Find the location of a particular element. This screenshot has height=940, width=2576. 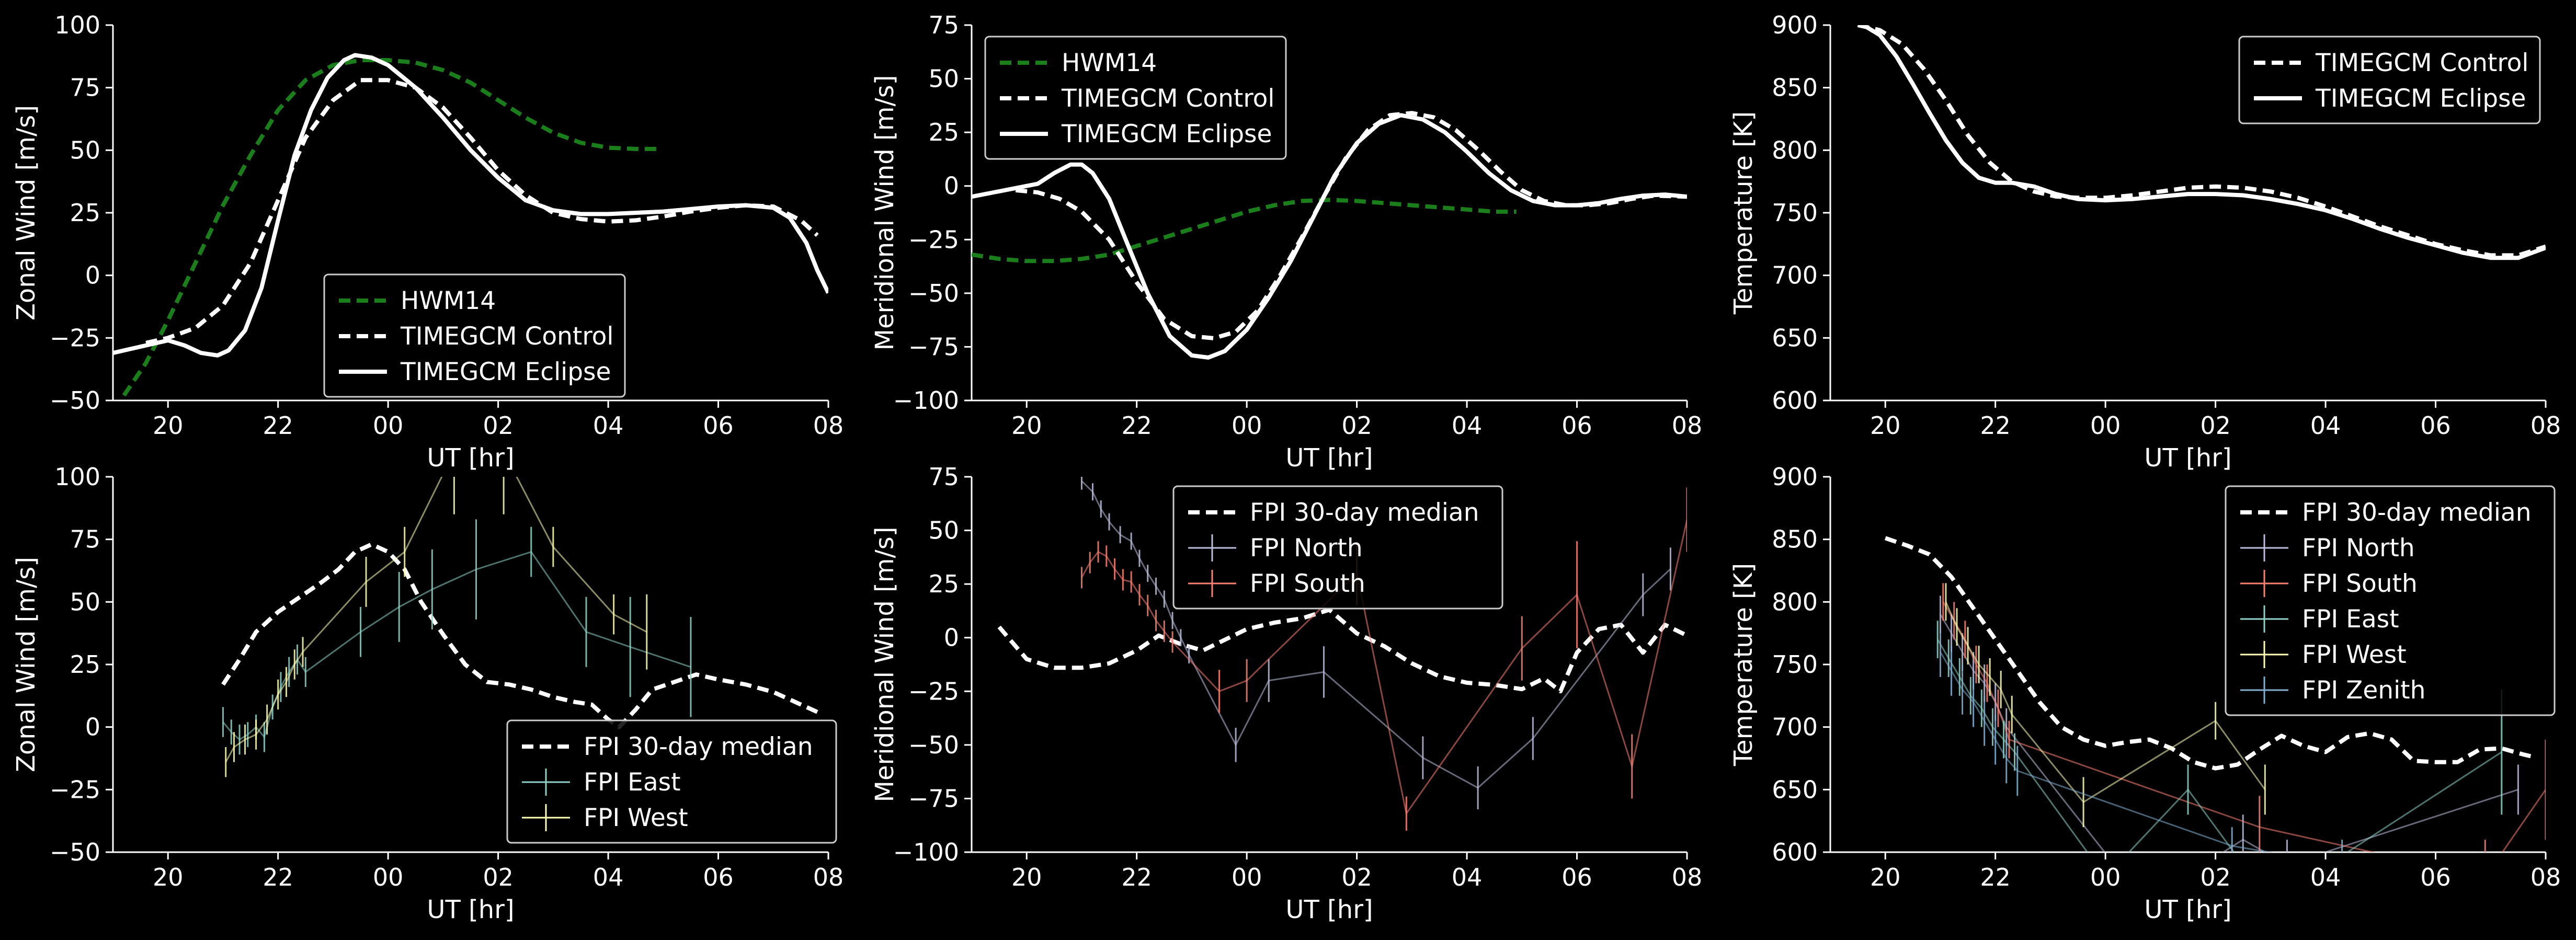

legend: HWM14 TIMEGCM Control TIMEGCM Eclipse is located at coordinates (1135, 98).